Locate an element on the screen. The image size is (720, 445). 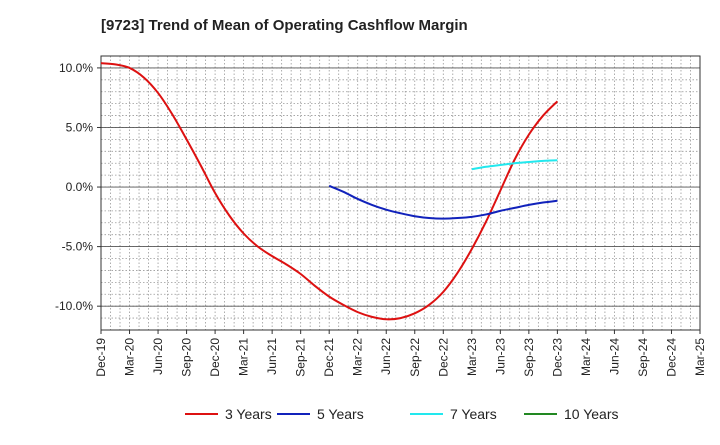
x-tick-label: Sep-22 is located at coordinates (415, 357).